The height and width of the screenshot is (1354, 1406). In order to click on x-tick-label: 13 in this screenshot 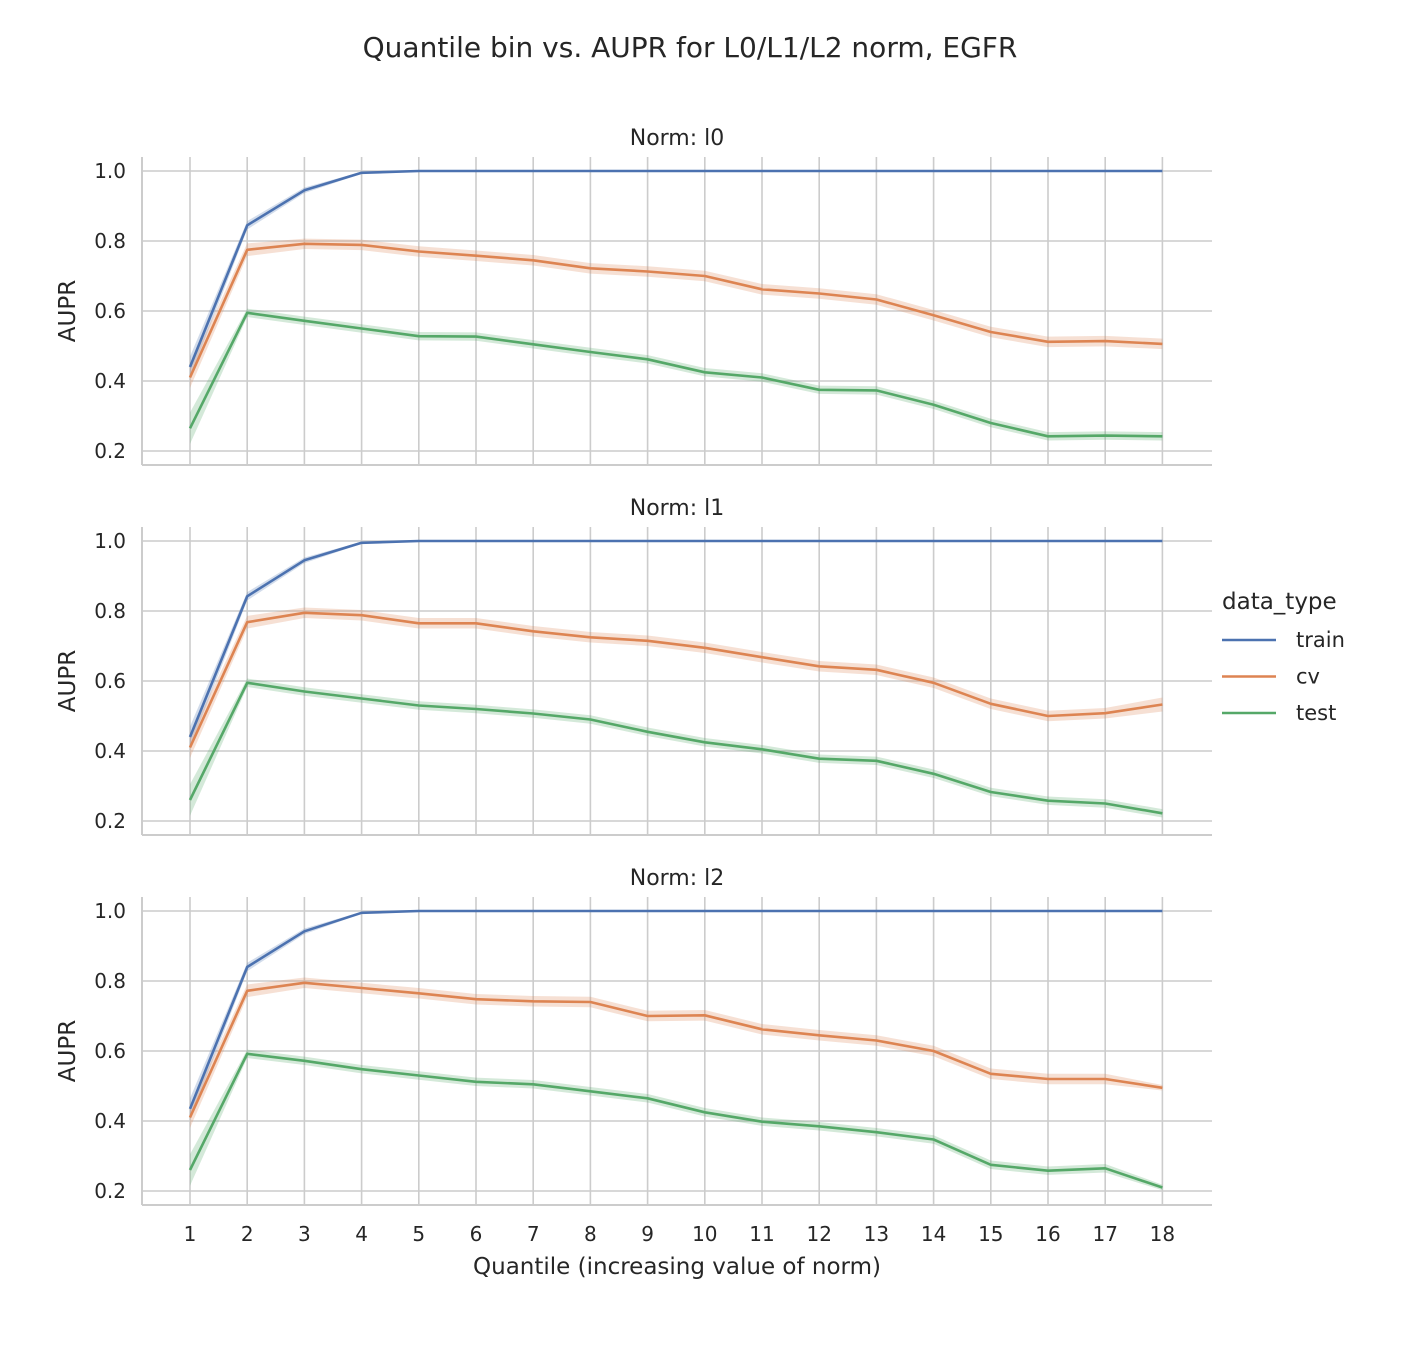, I will do `click(876, 1234)`.